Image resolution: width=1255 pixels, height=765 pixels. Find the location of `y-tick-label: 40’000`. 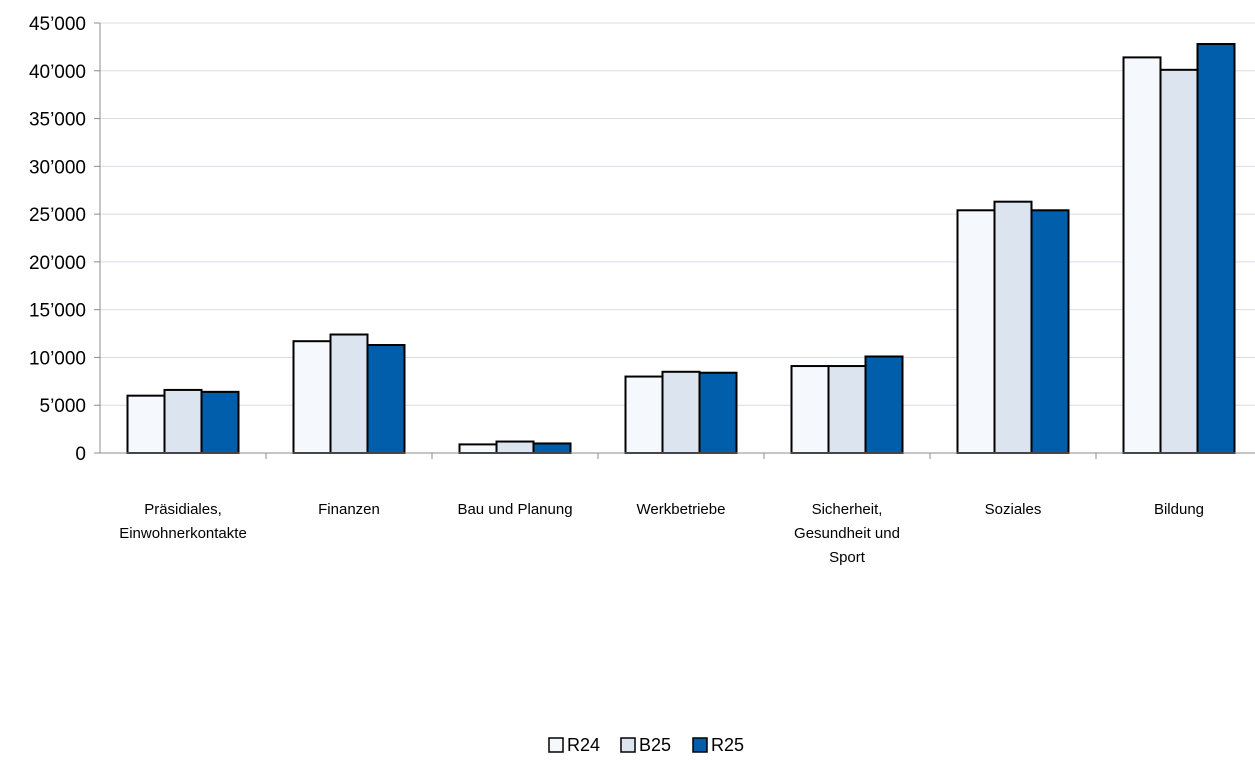

y-tick-label: 40’000 is located at coordinates (57, 72).